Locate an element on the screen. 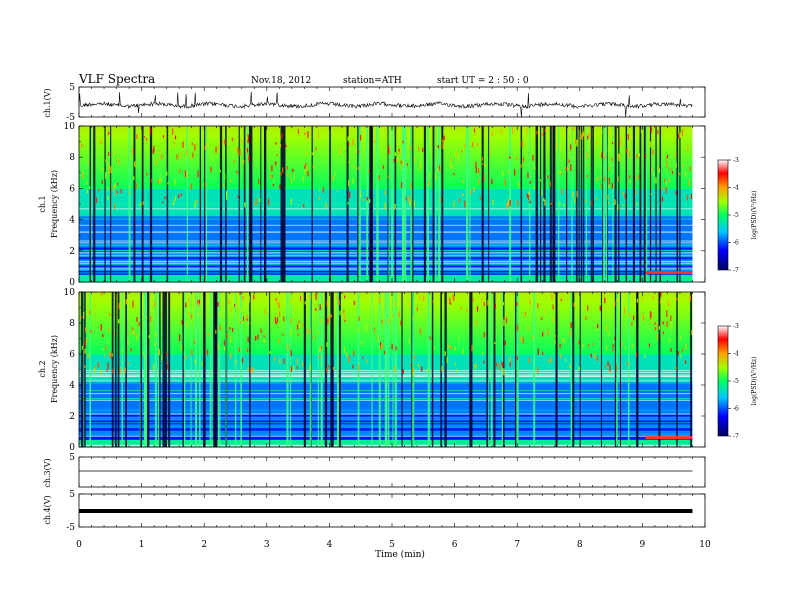  x-tick-label: 6 is located at coordinates (455, 545).